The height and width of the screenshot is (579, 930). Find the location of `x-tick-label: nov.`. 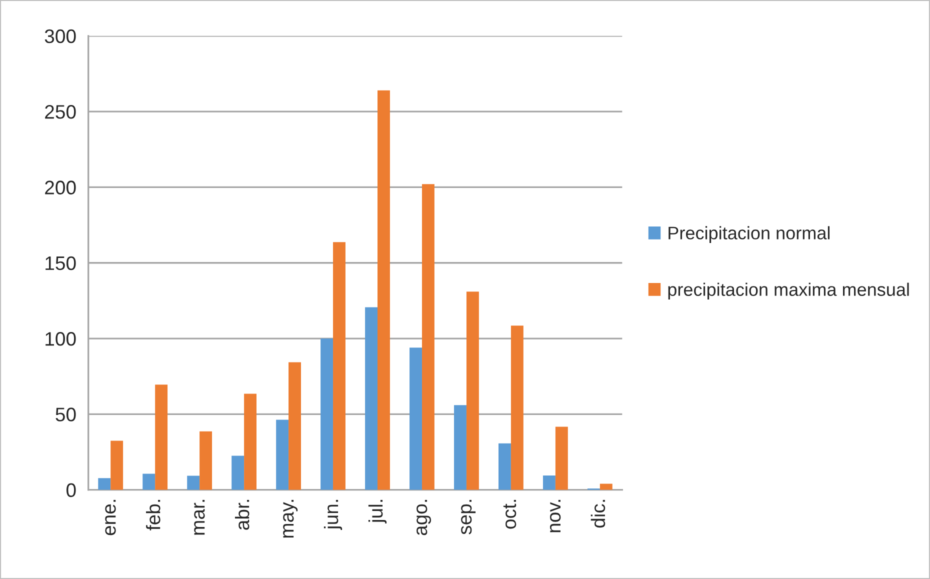

x-tick-label: nov. is located at coordinates (555, 516).